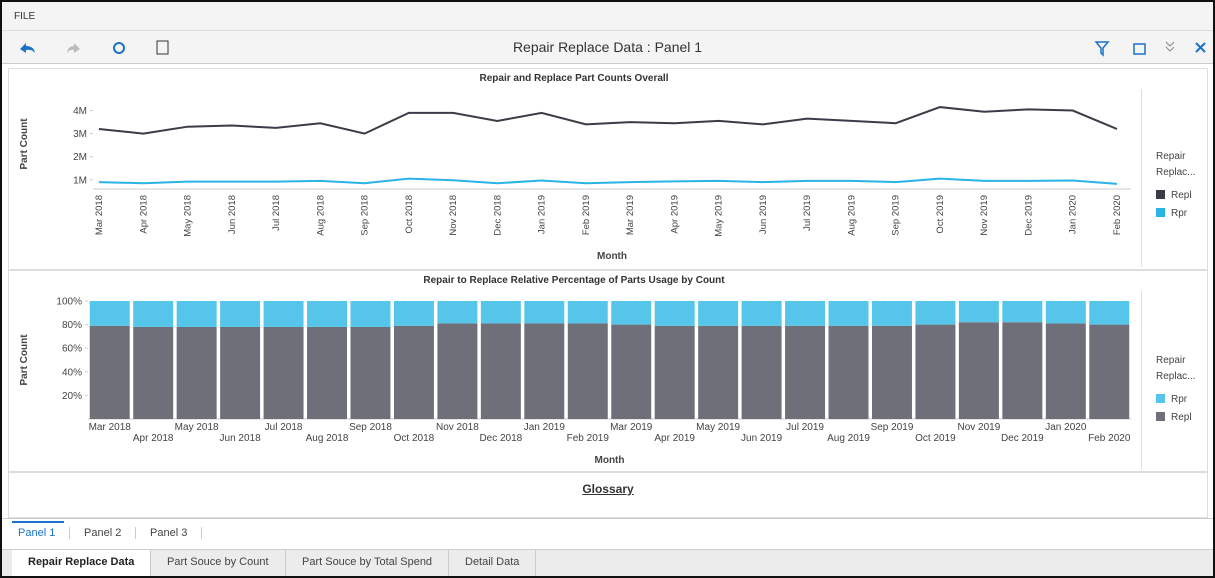  I want to click on menu-file: FILE, so click(25, 16).